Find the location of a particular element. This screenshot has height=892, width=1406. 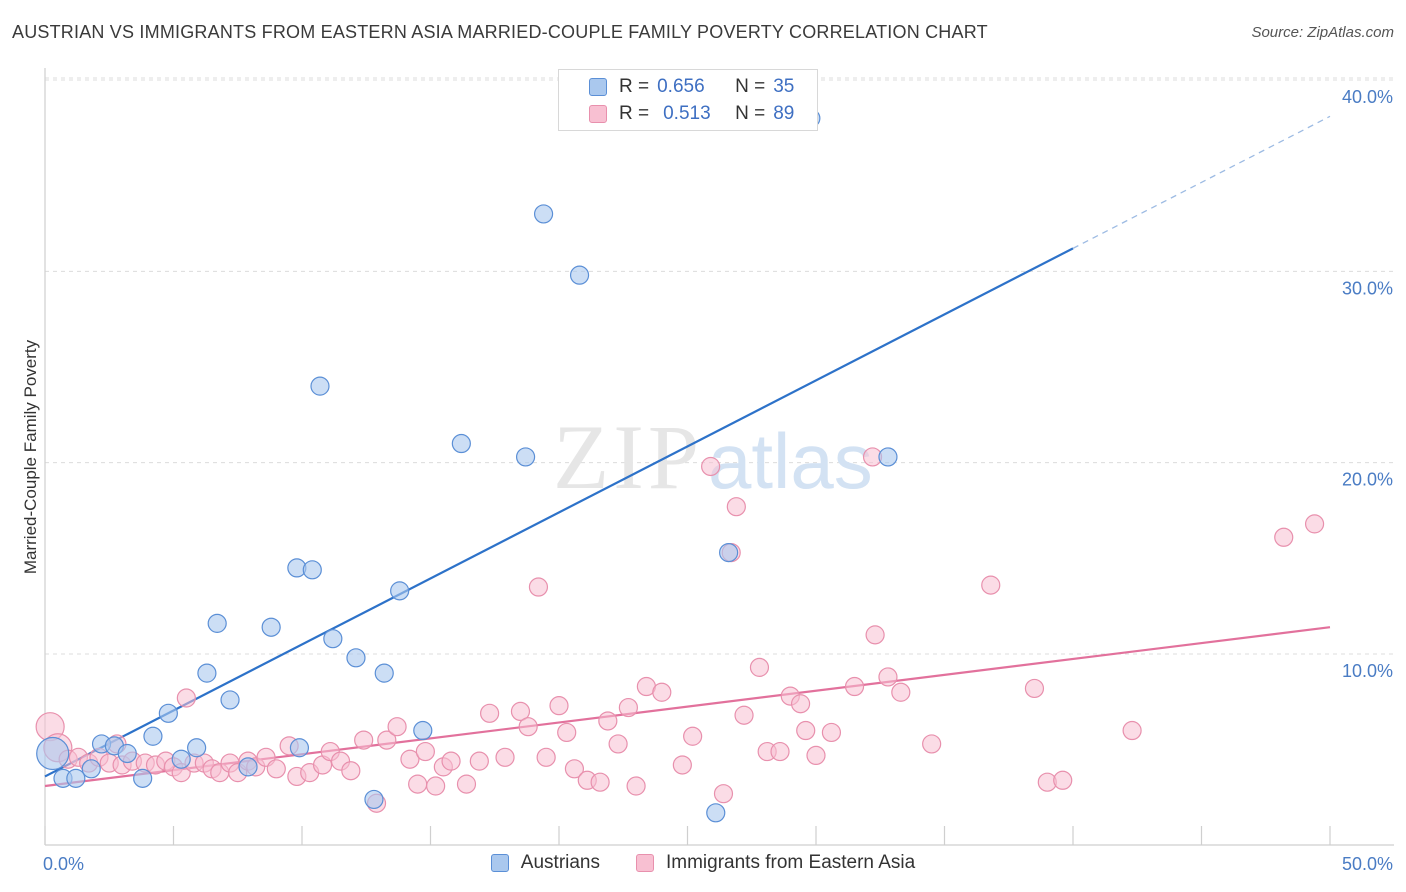

source-credit: Source: ZipAtlas.com is located at coordinates (1322, 32).